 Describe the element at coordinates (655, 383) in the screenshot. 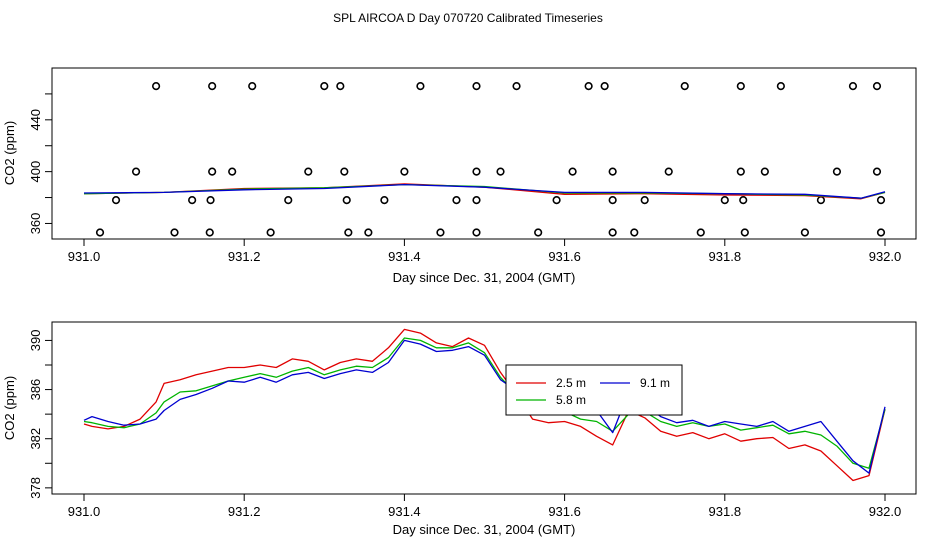

I see `legend-label-9-1m: 9.1 m` at that location.